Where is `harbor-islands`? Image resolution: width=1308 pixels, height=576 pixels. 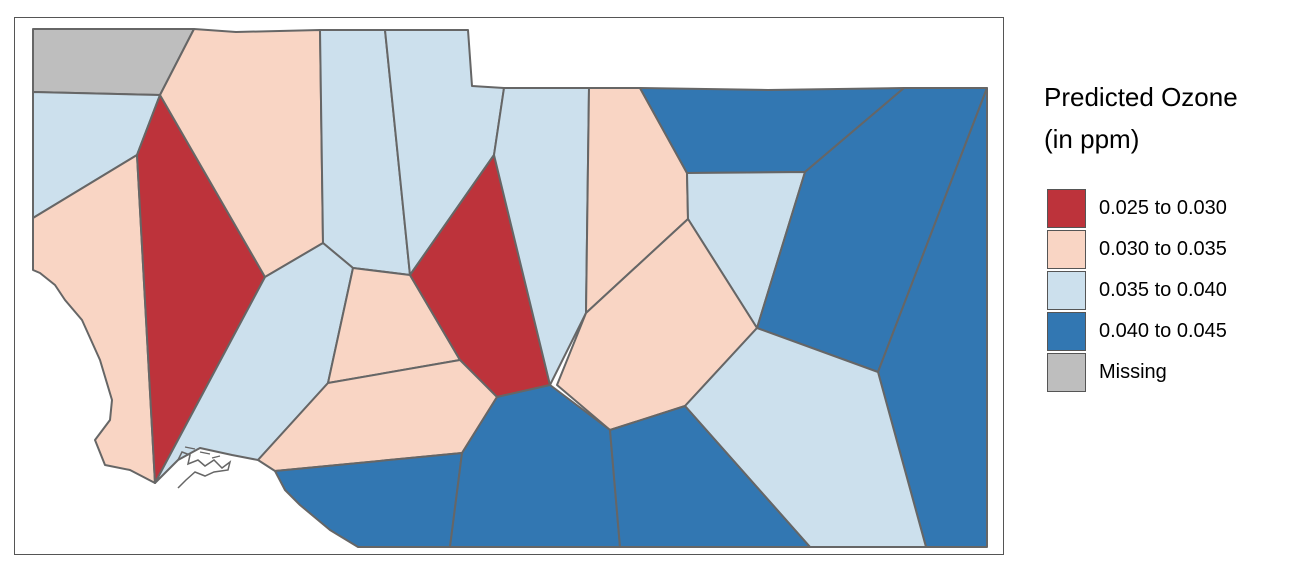
harbor-islands is located at coordinates (202, 452).